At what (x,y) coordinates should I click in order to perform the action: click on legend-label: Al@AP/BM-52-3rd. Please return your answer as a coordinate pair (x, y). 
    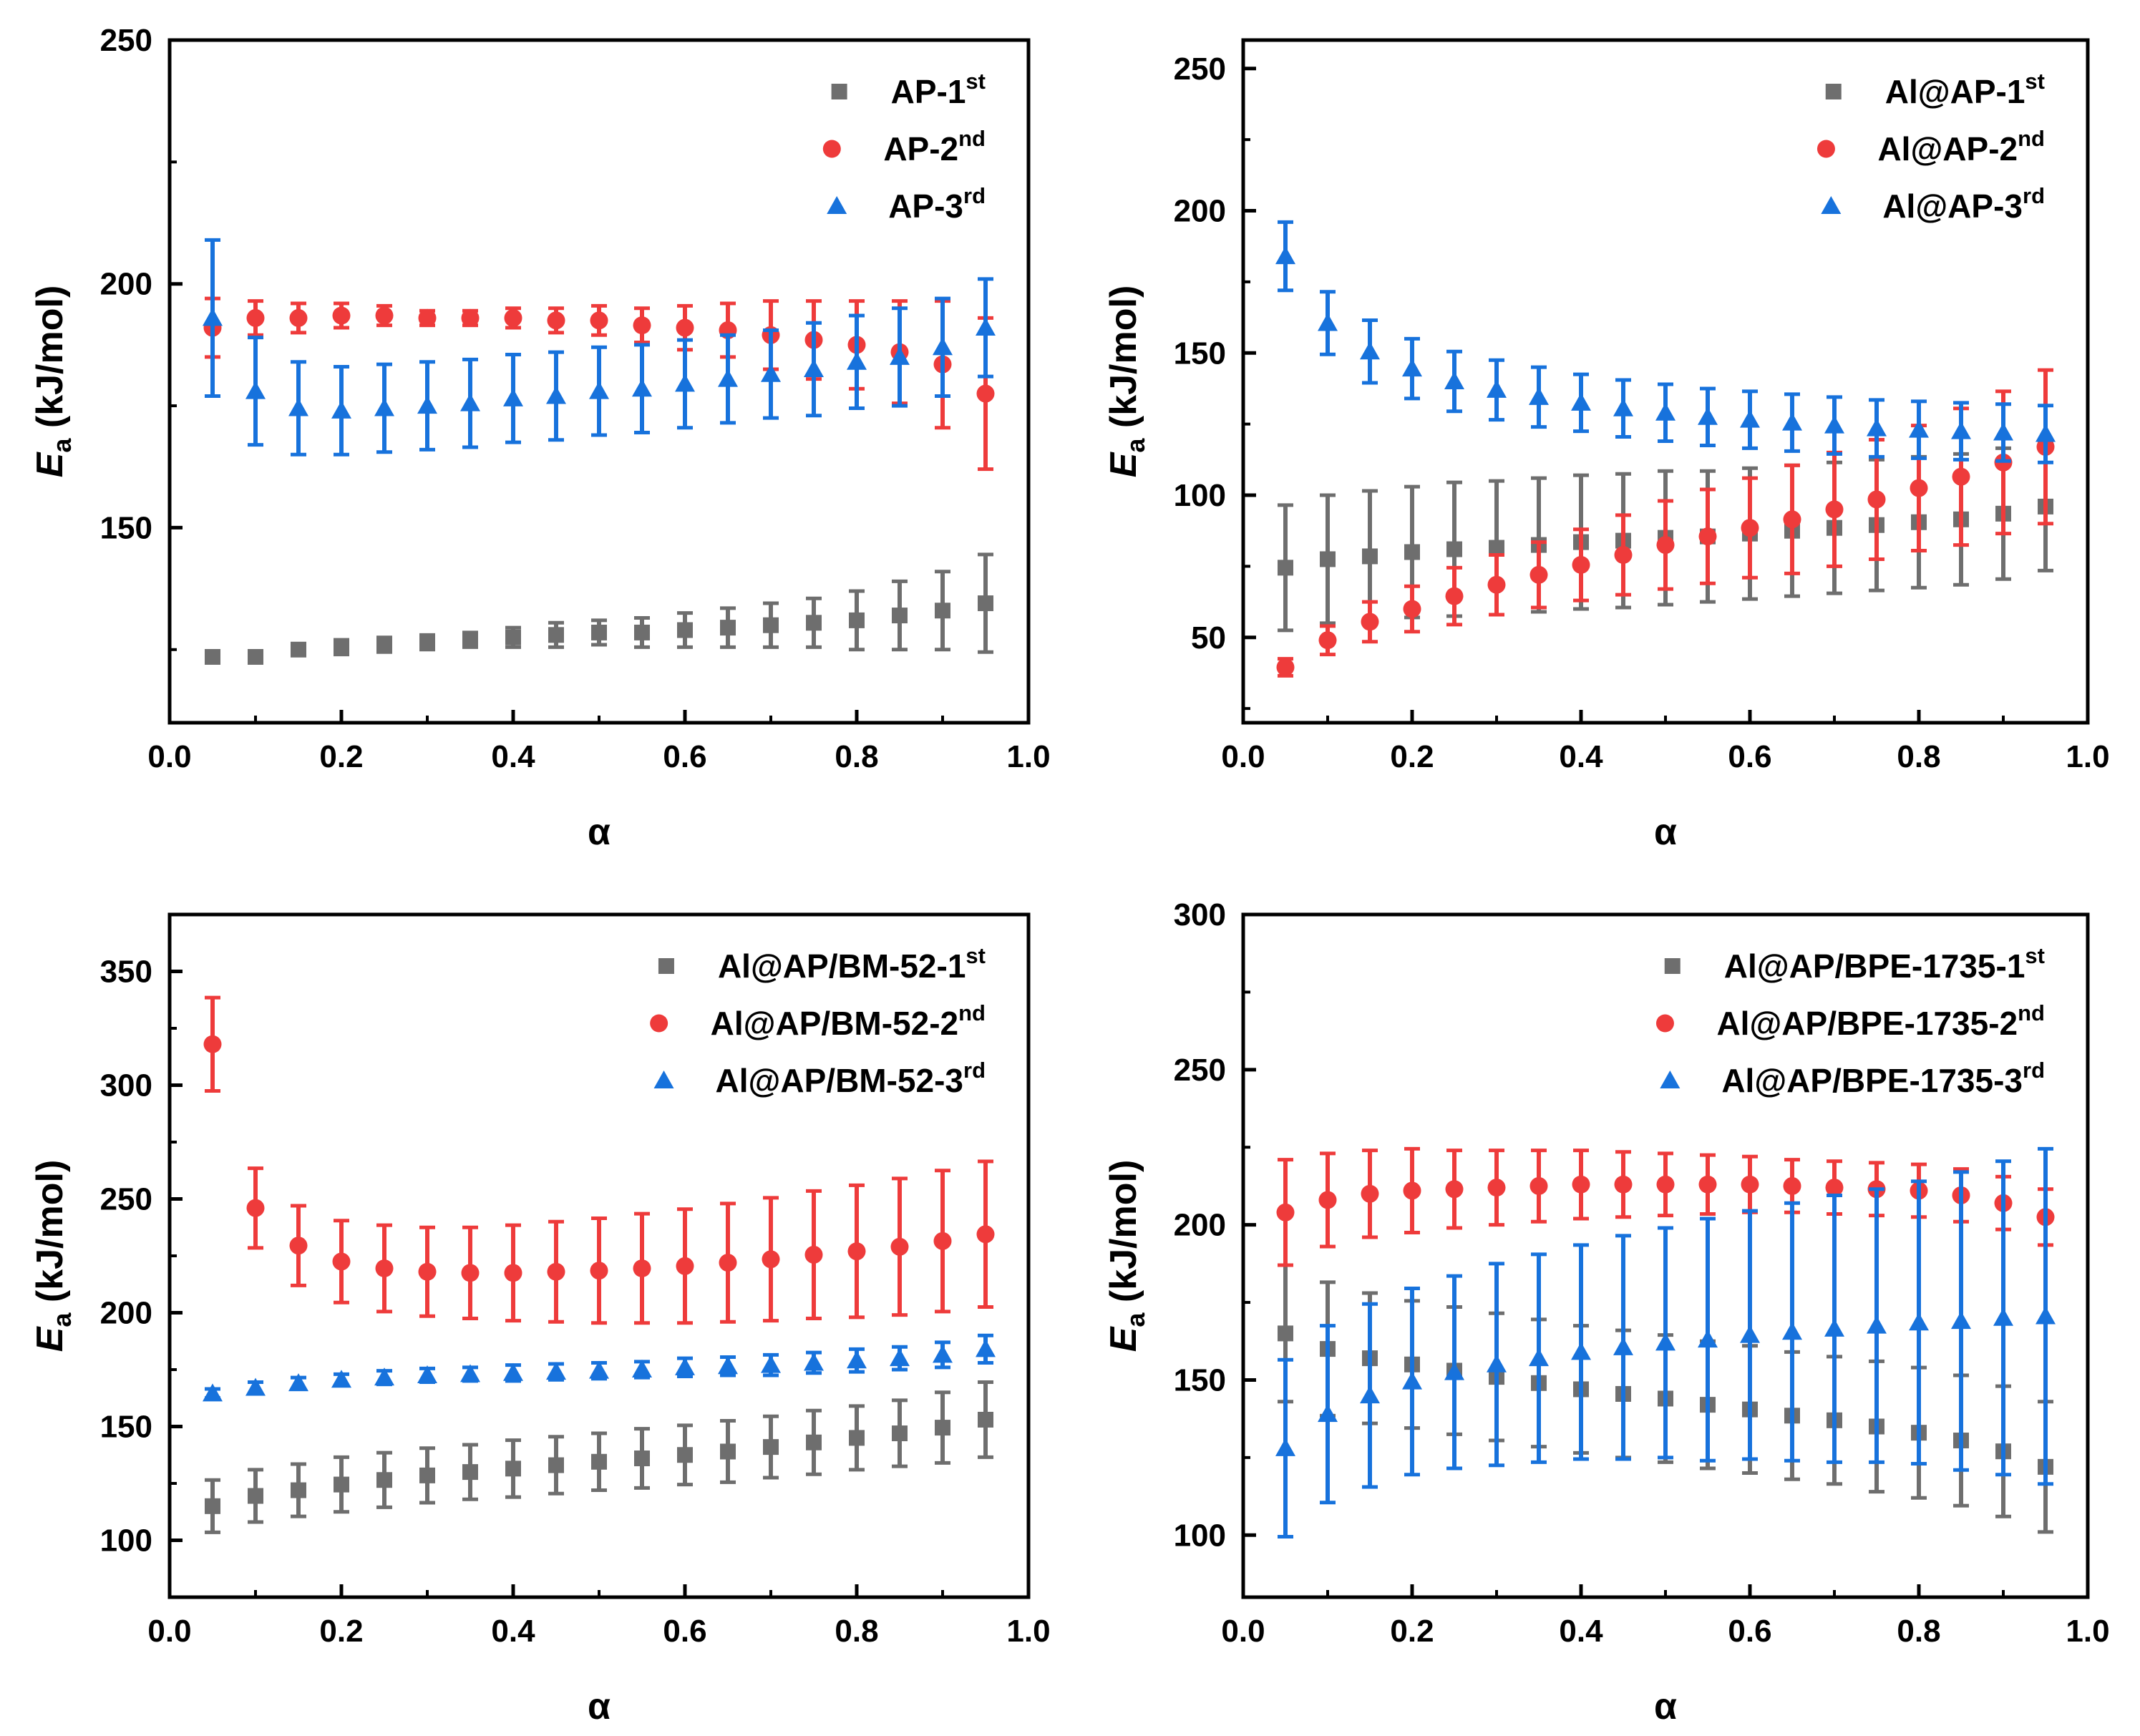
    Looking at the image, I should click on (851, 1078).